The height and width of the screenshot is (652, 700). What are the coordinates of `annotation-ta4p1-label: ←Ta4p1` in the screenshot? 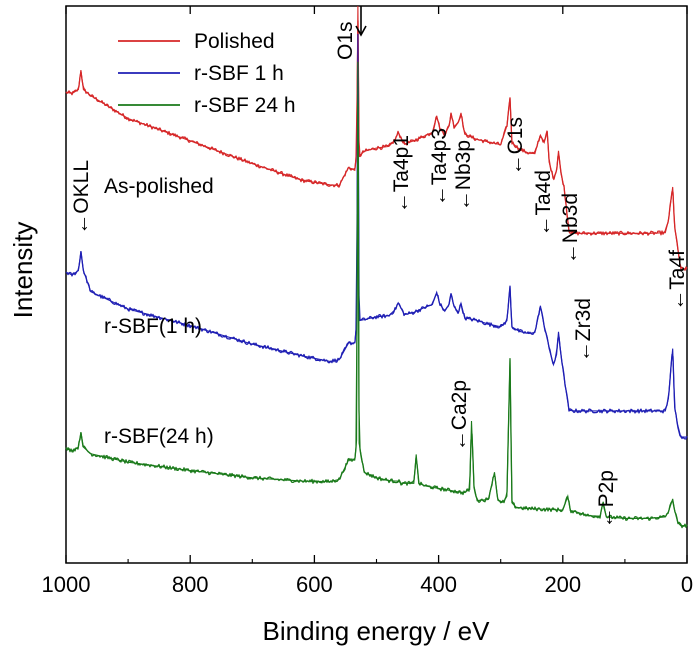 It's located at (401, 174).